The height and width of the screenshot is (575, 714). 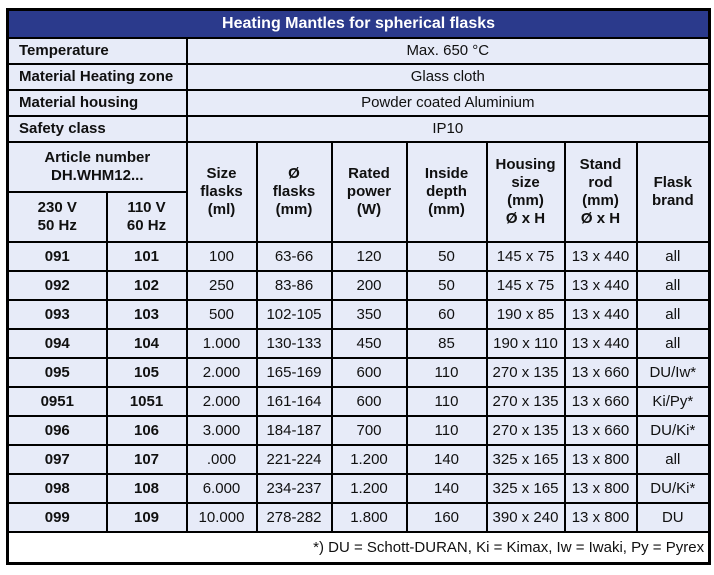 I want to click on cell-rated-power: 350, so click(x=369, y=314).